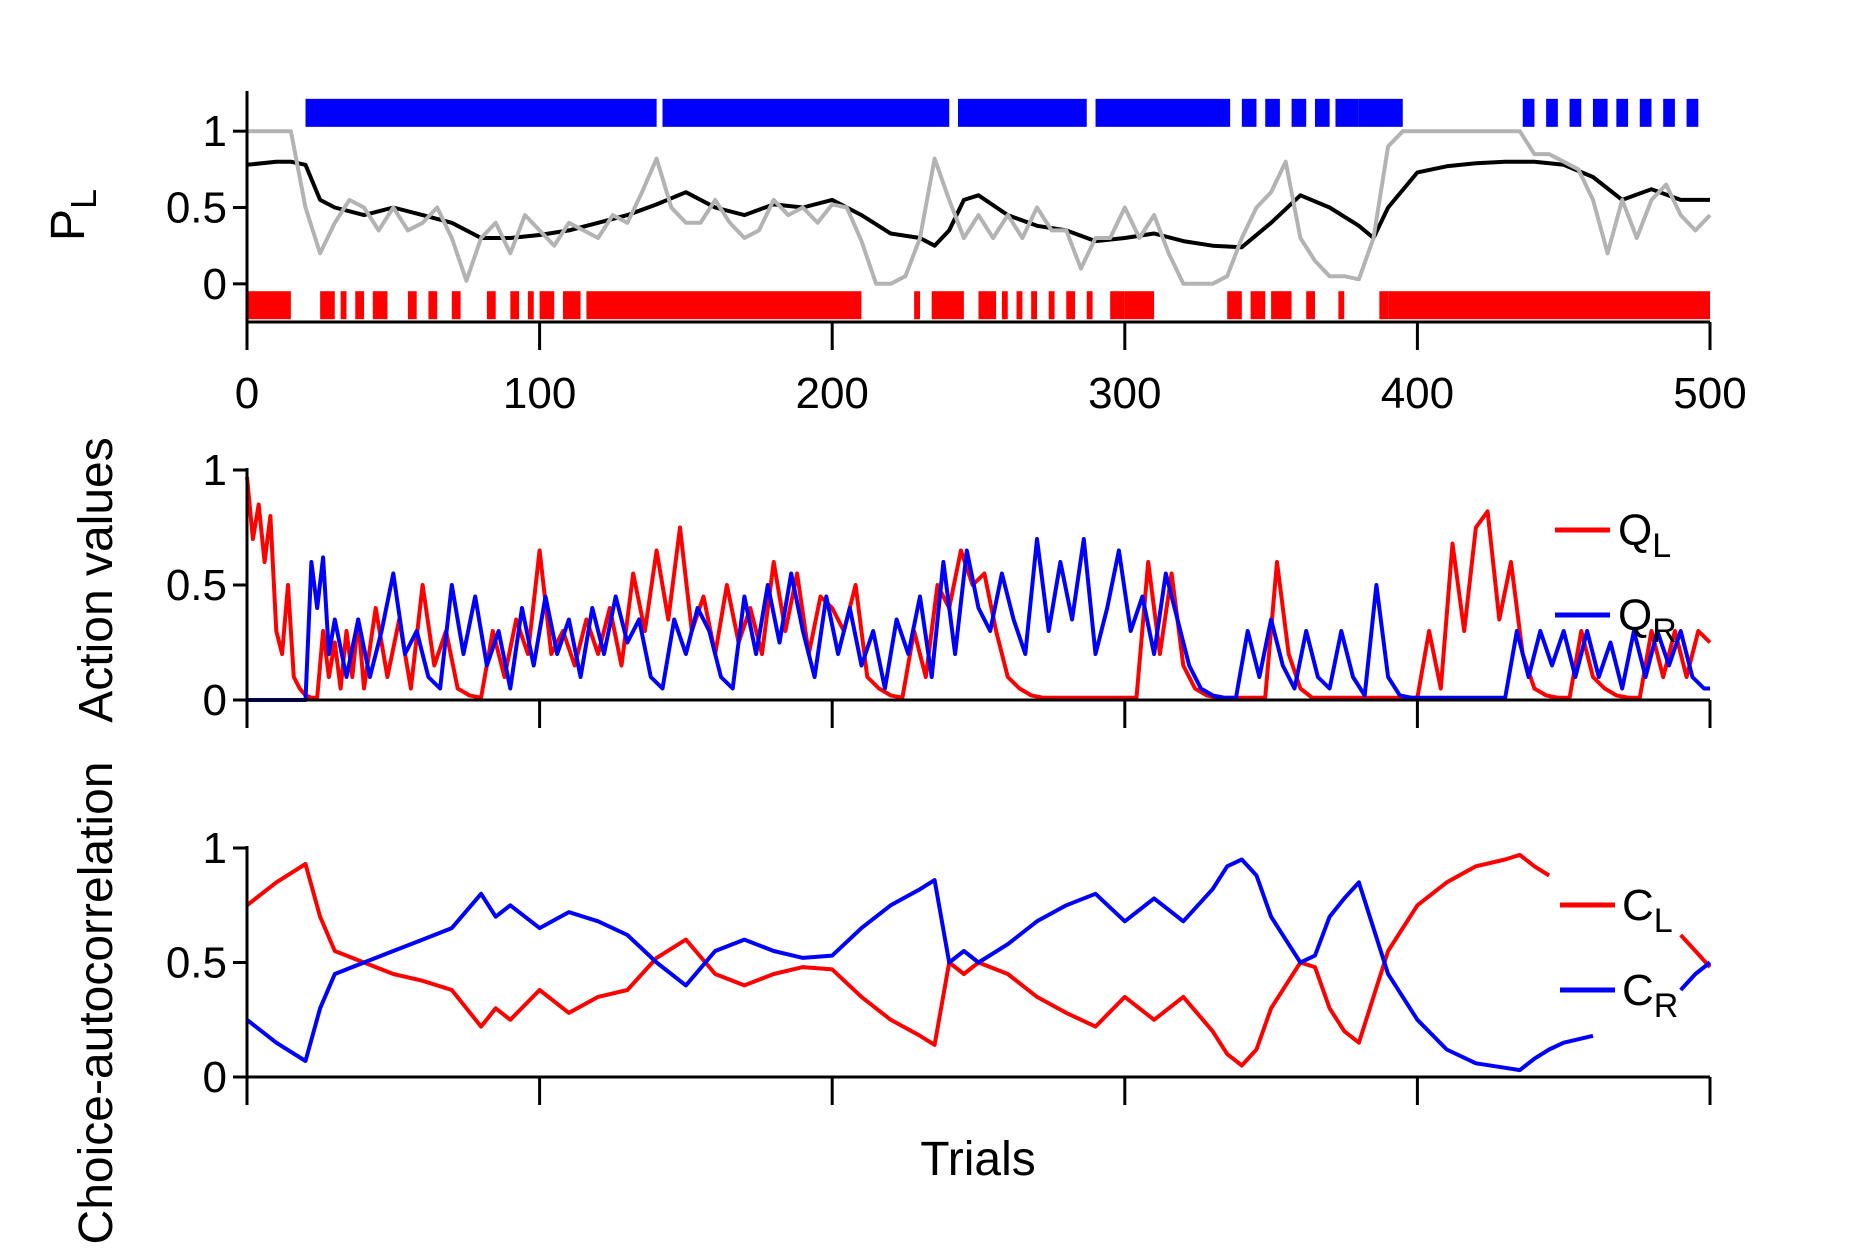 The height and width of the screenshot is (1250, 1875). What do you see at coordinates (215, 131) in the screenshot?
I see `y-tick-label-top-2: 1` at bounding box center [215, 131].